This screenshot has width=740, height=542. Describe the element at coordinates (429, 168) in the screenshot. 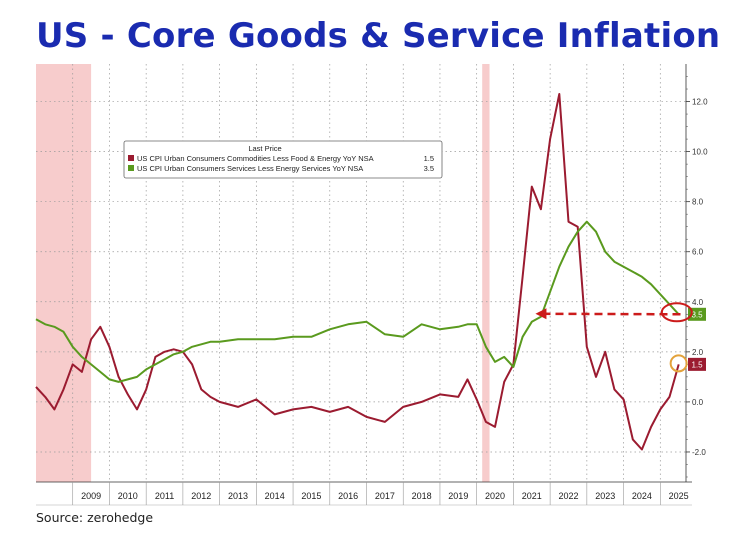

I see `legend-value-1: 3.5` at that location.